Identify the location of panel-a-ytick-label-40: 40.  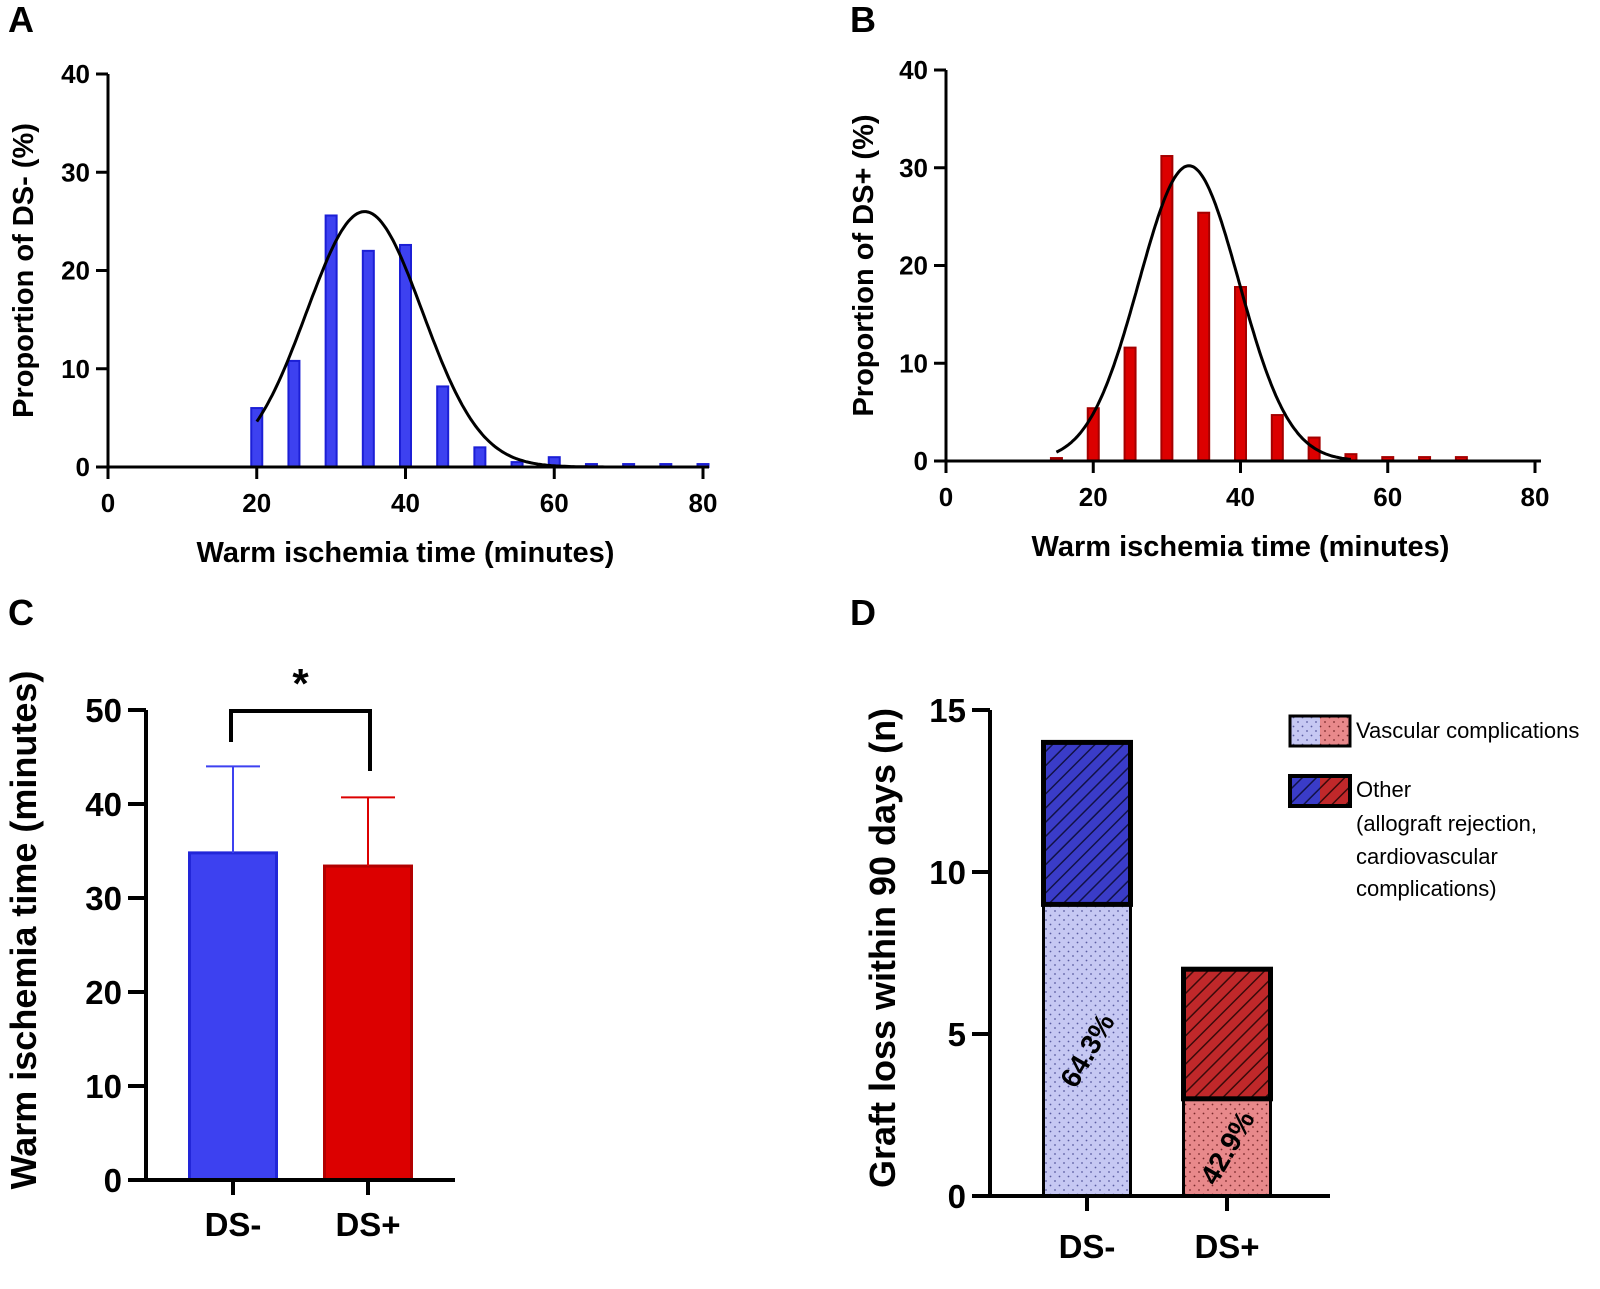
(75, 74).